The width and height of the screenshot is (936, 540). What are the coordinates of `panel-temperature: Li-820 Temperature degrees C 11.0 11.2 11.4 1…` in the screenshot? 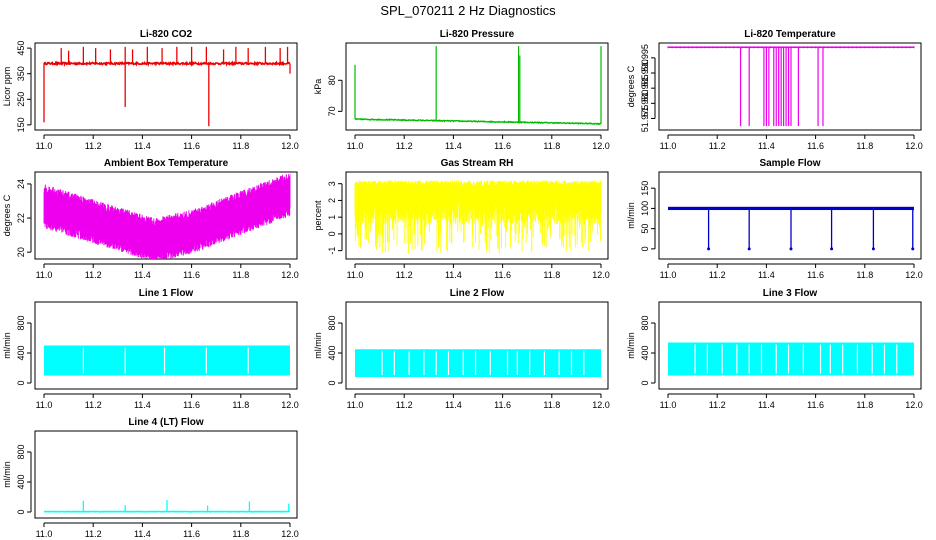 It's located at (774, 90).